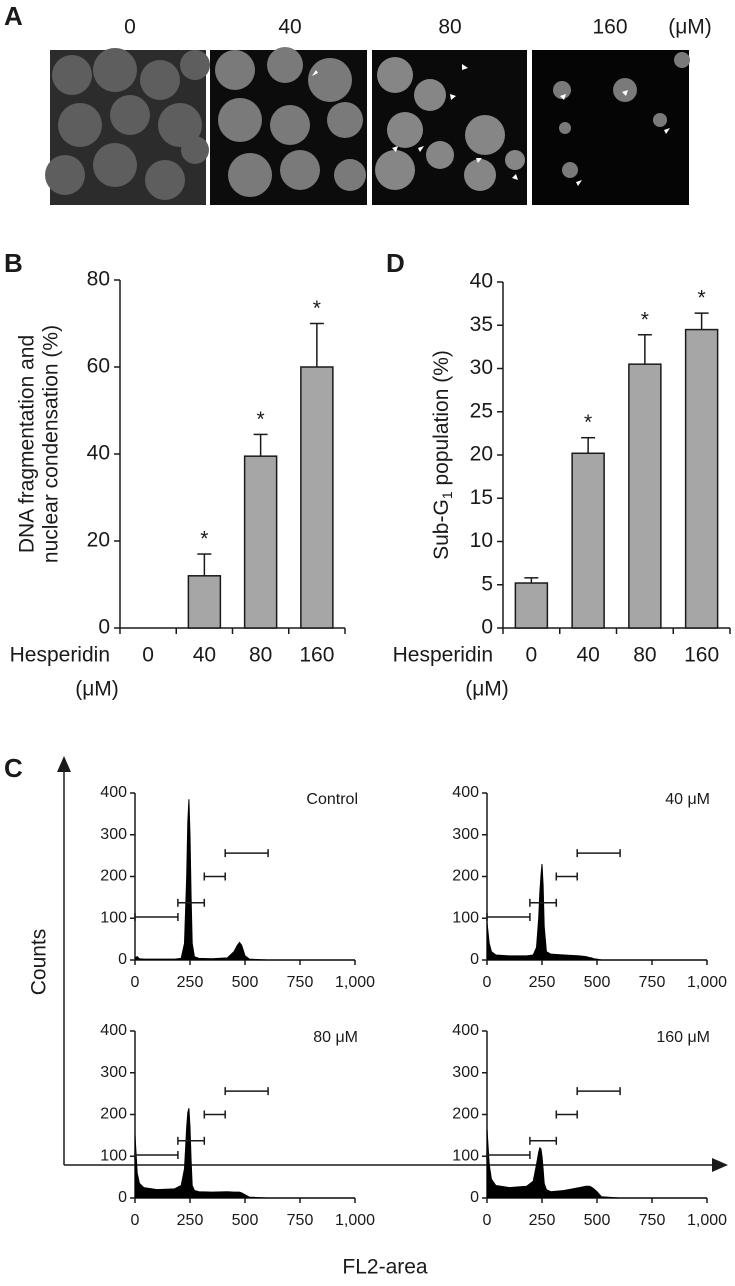 The height and width of the screenshot is (1286, 735). What do you see at coordinates (13, 768) in the screenshot?
I see `panel-label: C` at bounding box center [13, 768].